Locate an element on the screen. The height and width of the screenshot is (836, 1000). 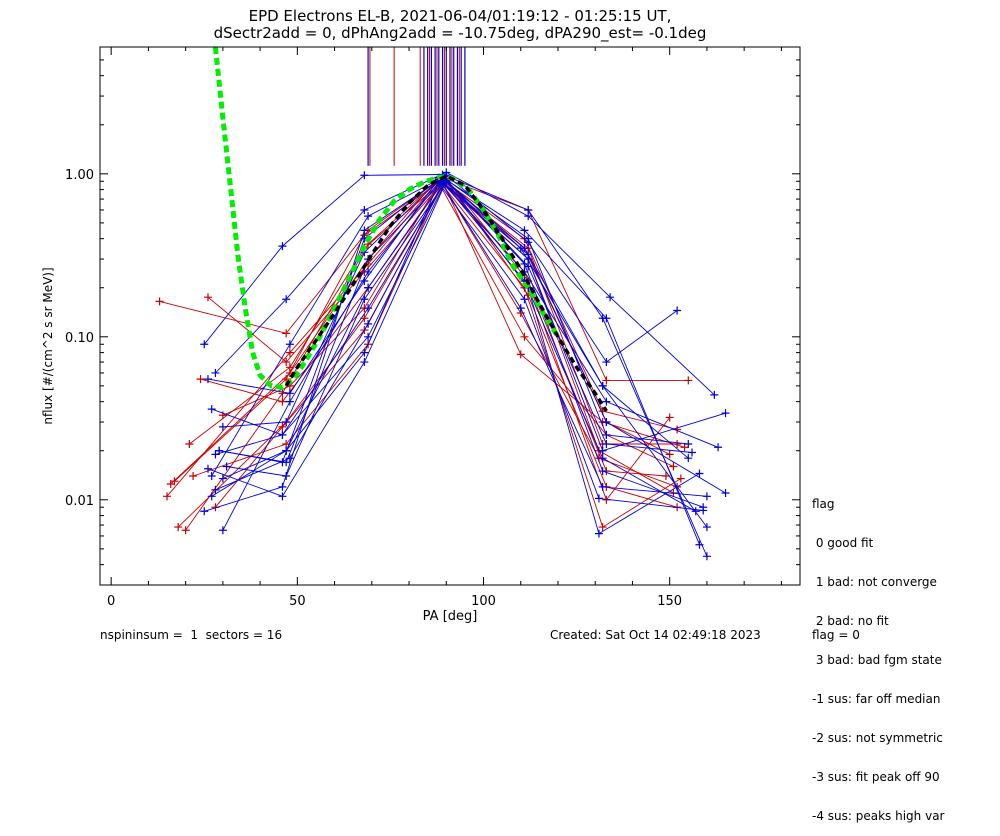
flag-legend-item: -2 sus: not symmetric is located at coordinates (877, 738).